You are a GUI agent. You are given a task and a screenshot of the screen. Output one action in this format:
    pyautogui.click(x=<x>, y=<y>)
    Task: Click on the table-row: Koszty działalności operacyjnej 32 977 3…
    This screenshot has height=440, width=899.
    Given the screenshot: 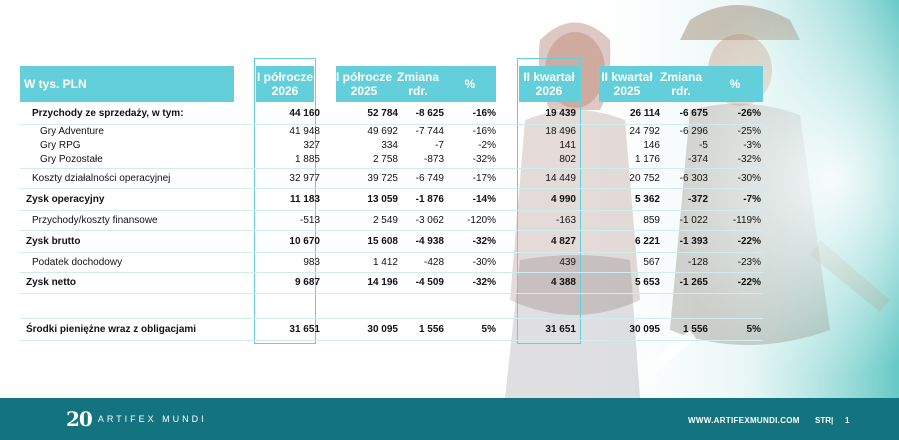 What is the action you would take?
    pyautogui.click(x=405, y=179)
    